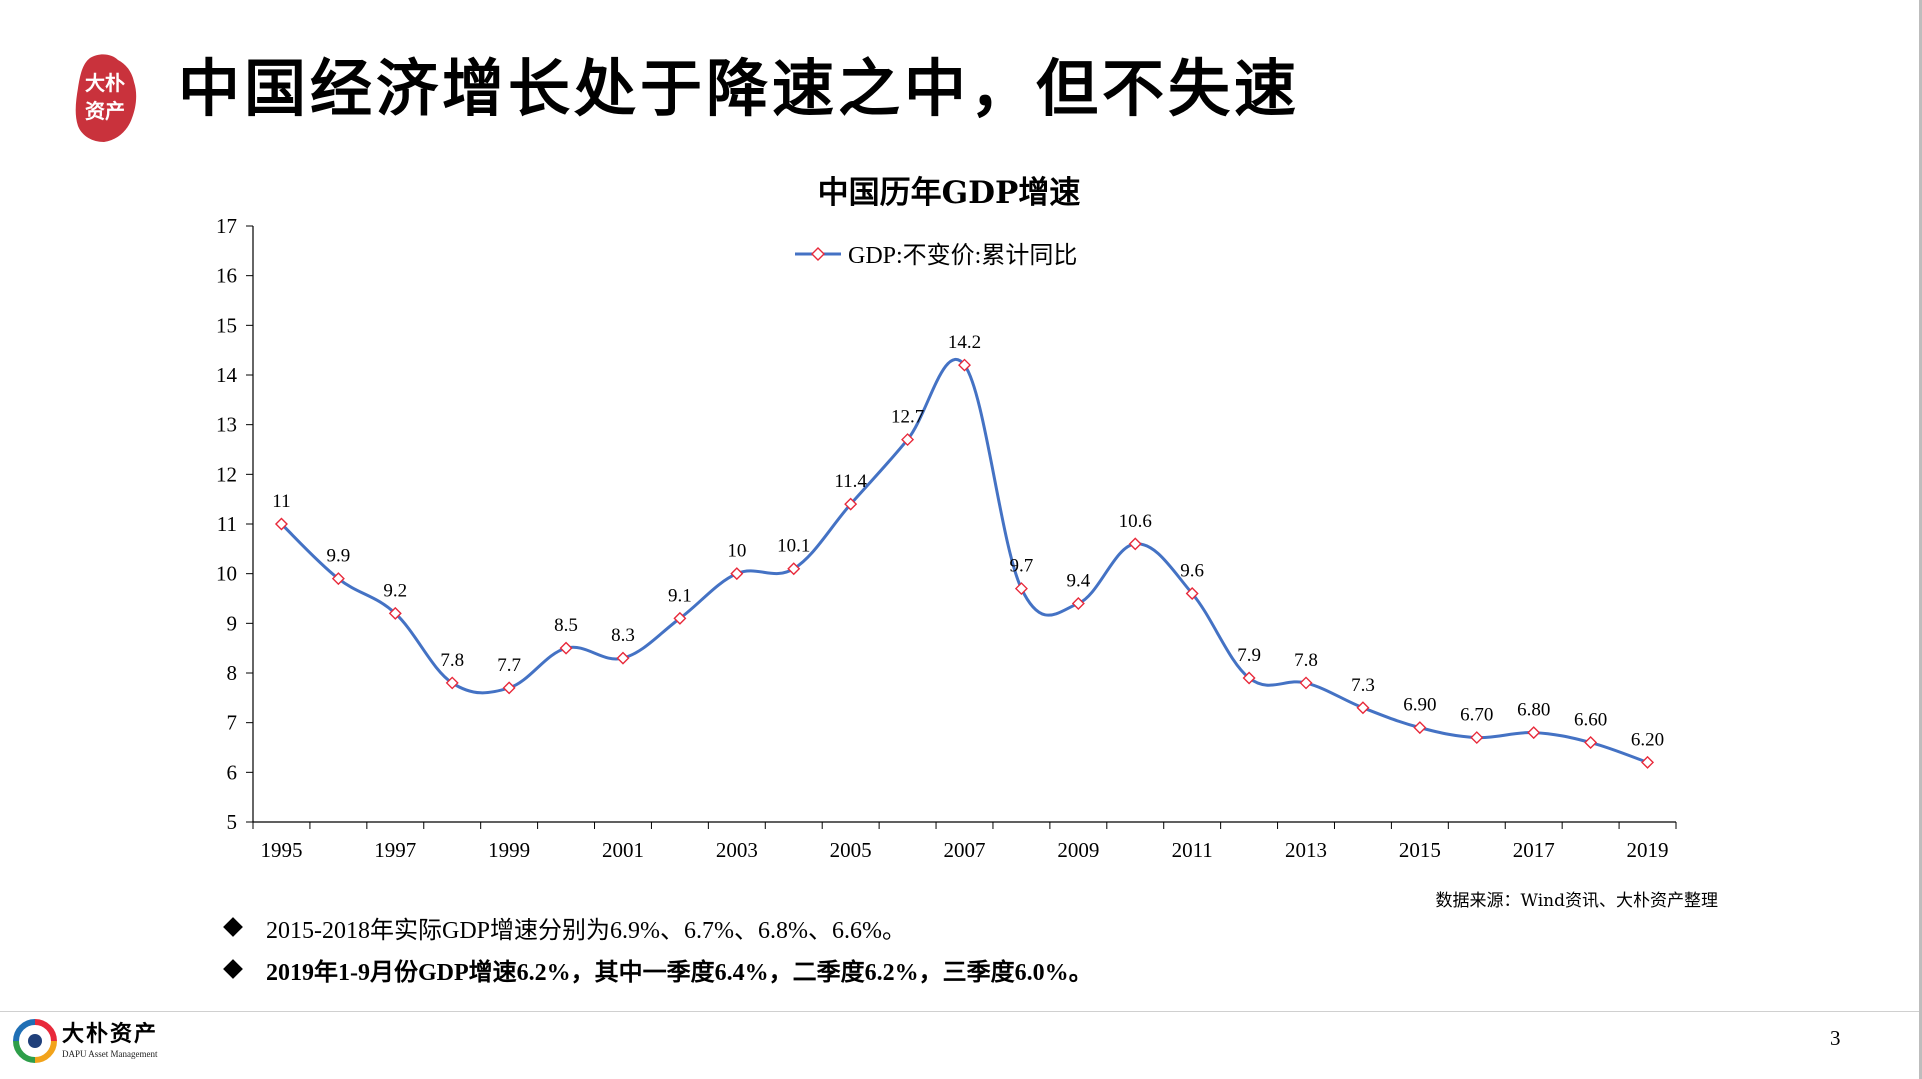 This screenshot has height=1079, width=1922. I want to click on chart-legend: GDP:不变价:累计同比, so click(936, 255).